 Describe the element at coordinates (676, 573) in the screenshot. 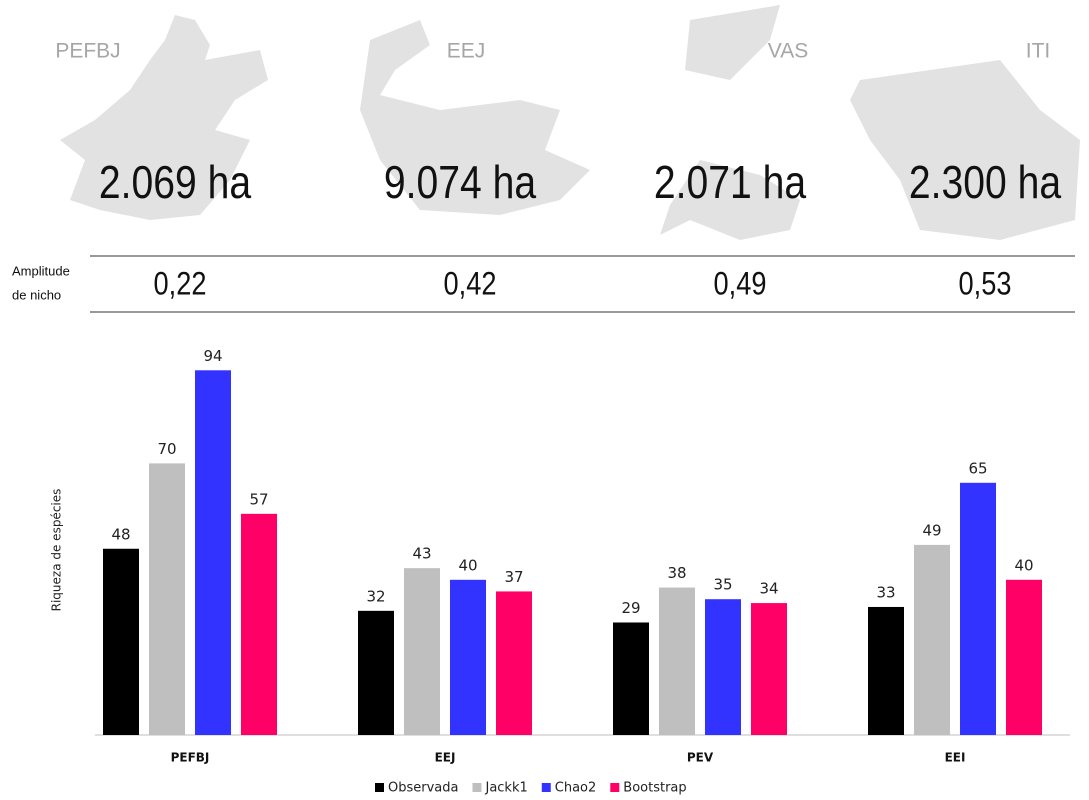

I see `value-label: 38` at that location.